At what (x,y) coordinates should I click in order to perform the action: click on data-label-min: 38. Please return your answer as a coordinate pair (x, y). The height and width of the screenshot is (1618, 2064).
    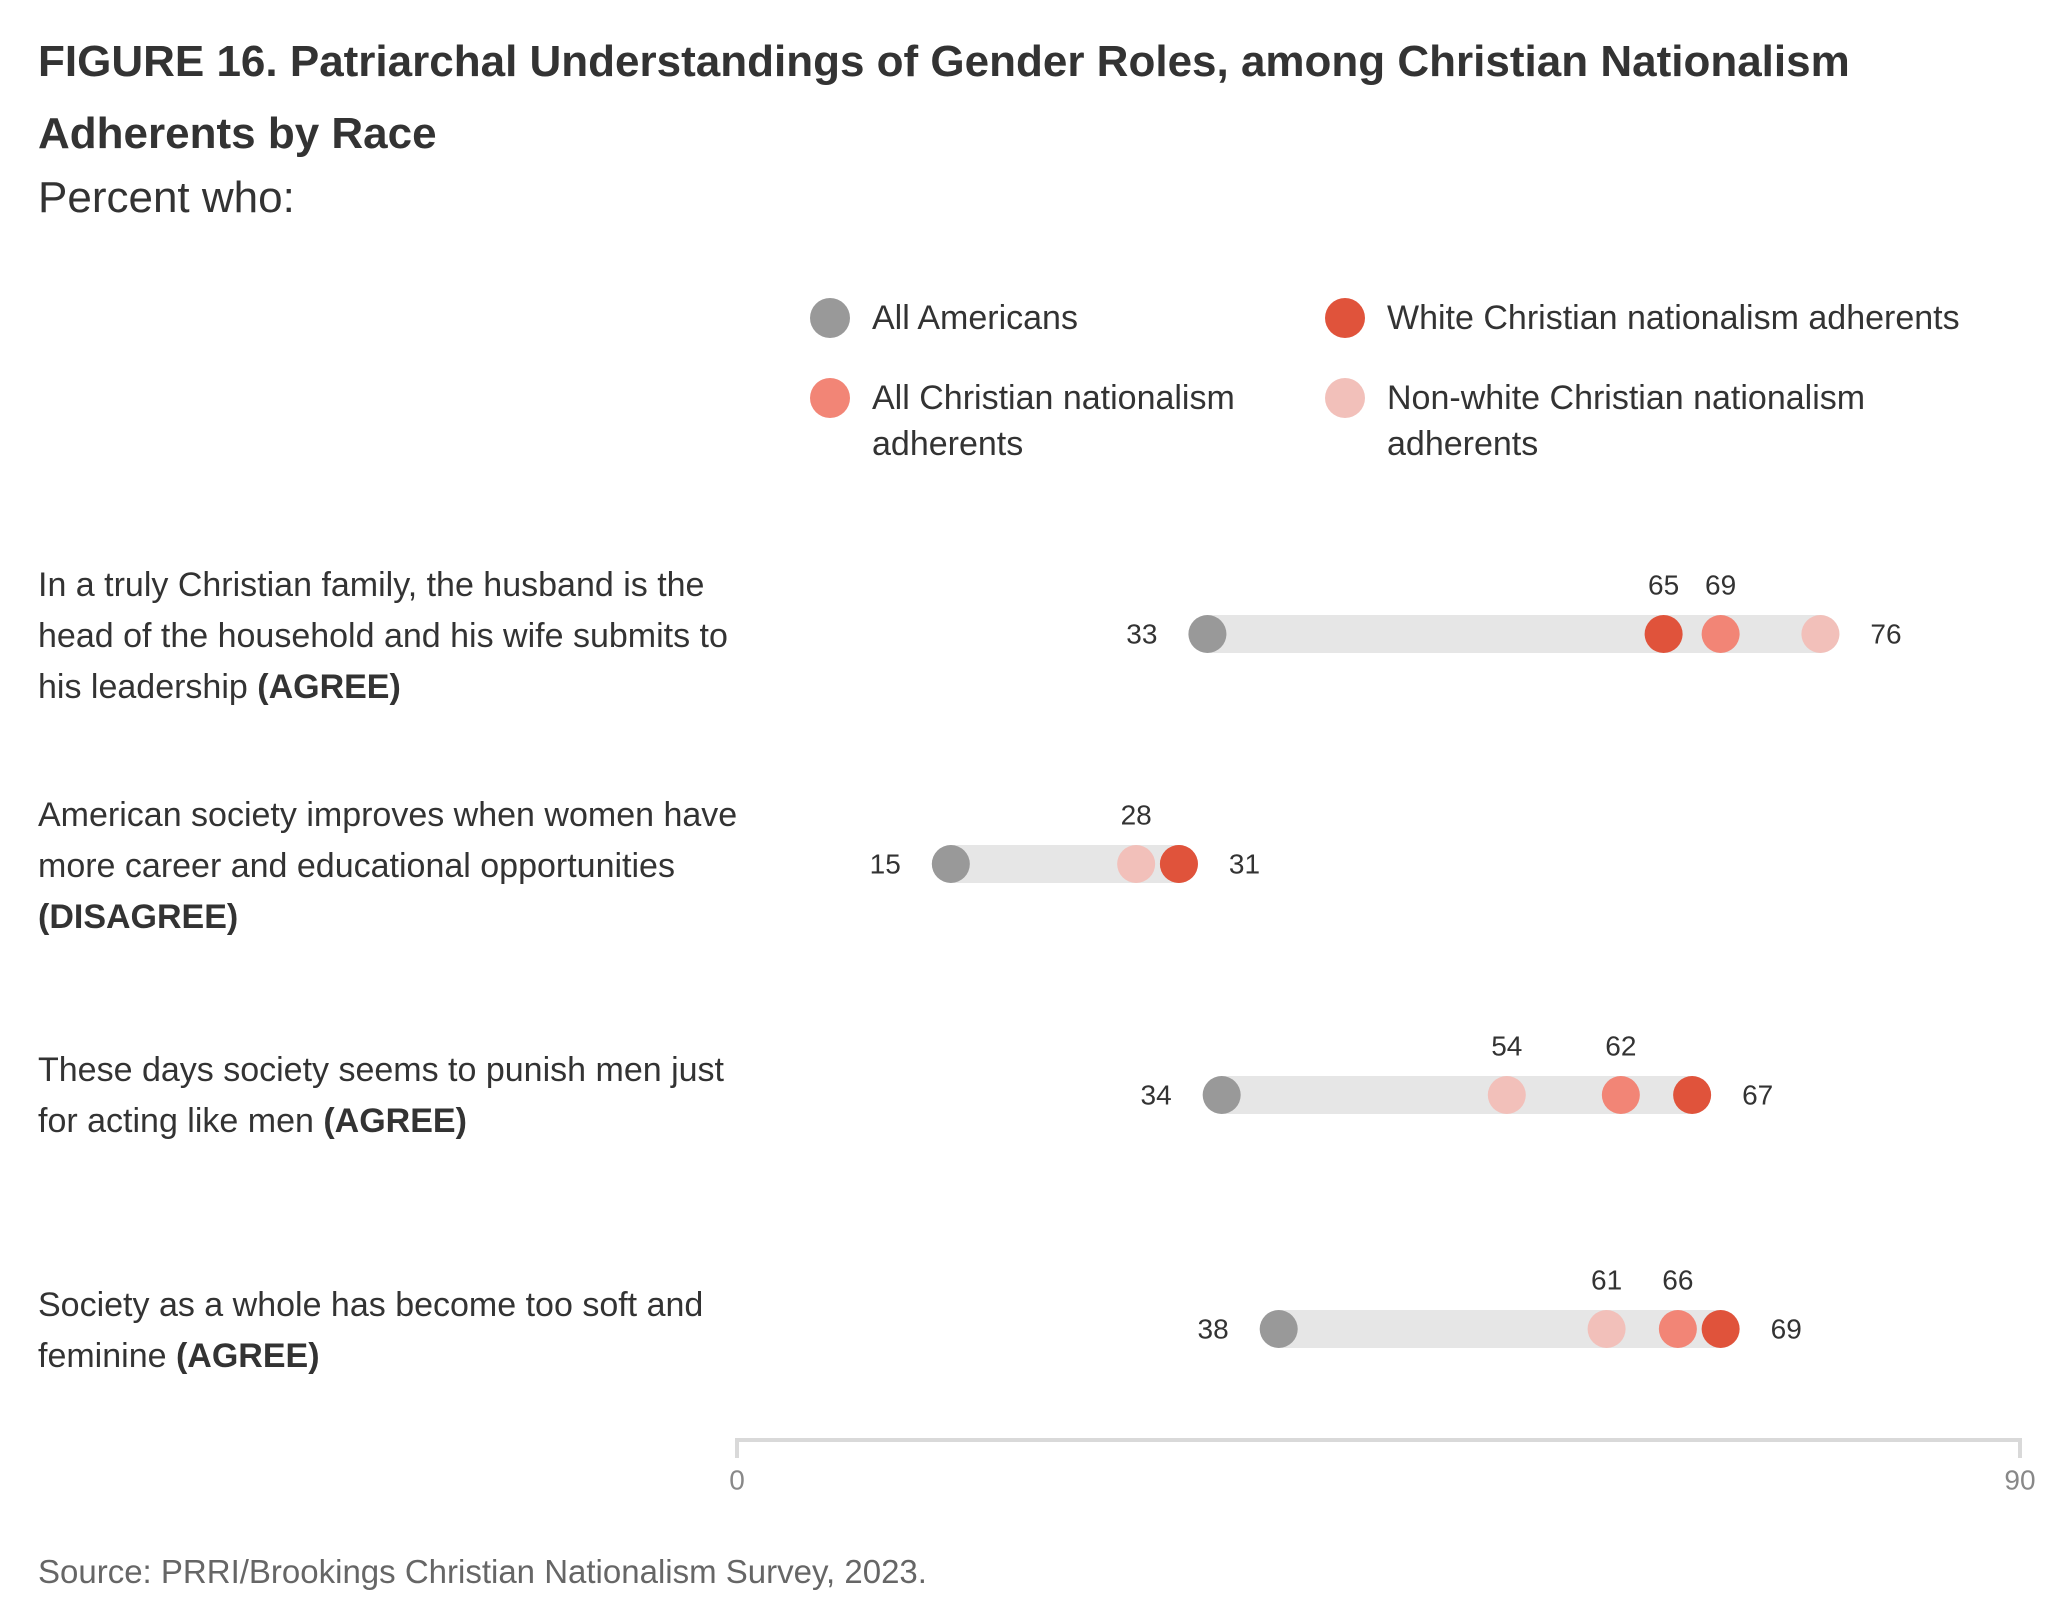
    Looking at the image, I should click on (1213, 1328).